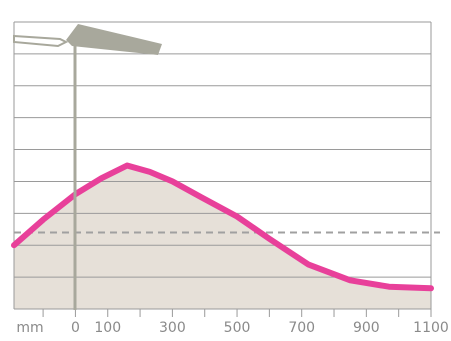  What do you see at coordinates (366, 328) in the screenshot?
I see `x-tick-label: 900` at bounding box center [366, 328].